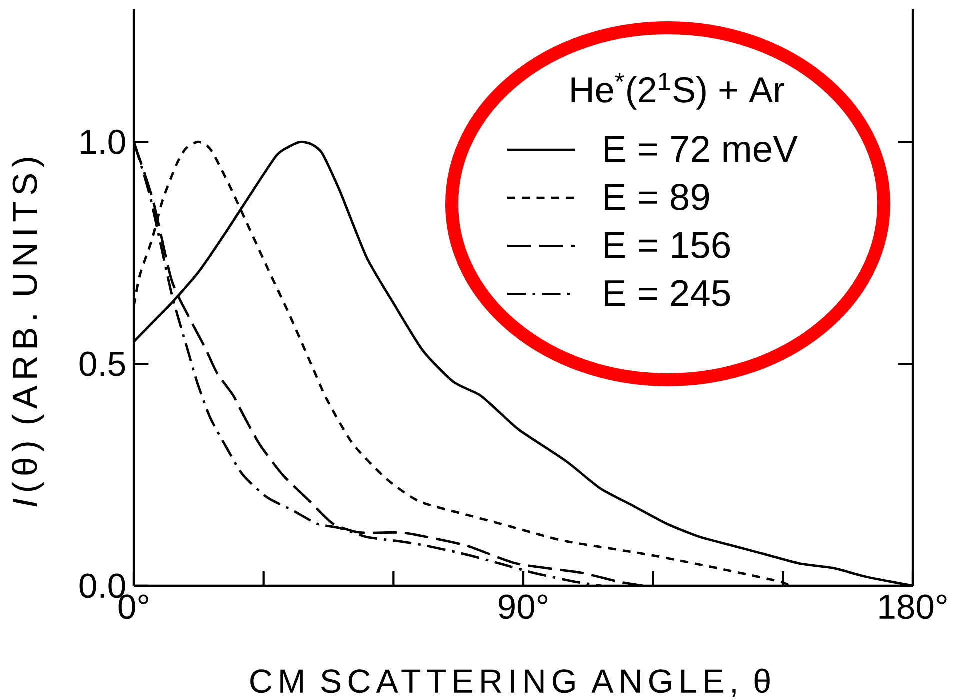 The image size is (965, 700). Describe the element at coordinates (103, 142) in the screenshot. I see `y-tick-label: 1.0` at that location.